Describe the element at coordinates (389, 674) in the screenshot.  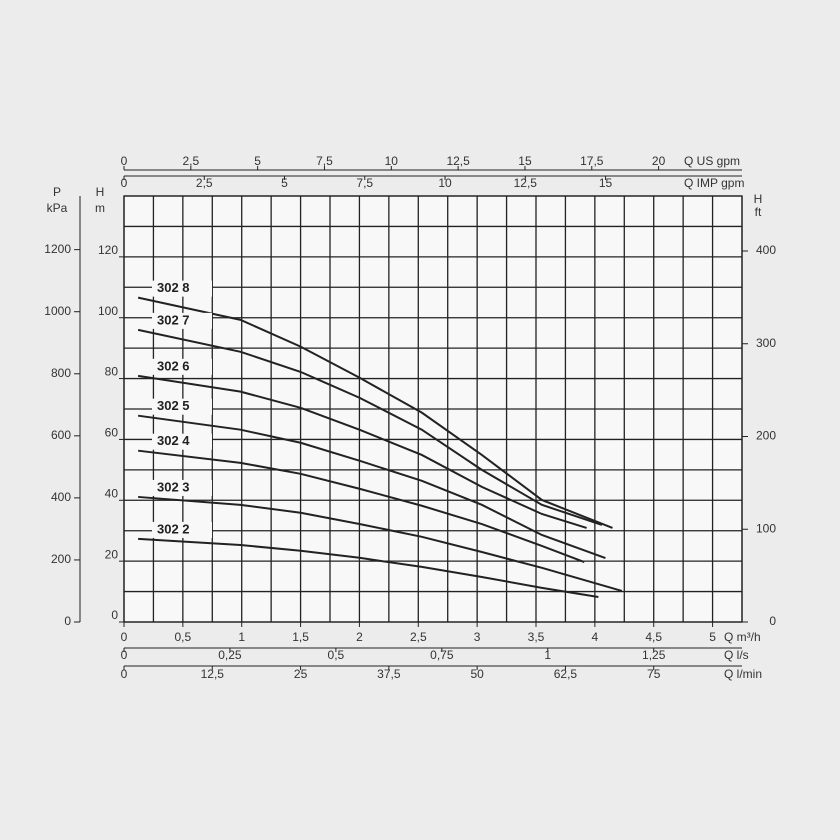
I see `x-tick-label: 37,5` at that location.